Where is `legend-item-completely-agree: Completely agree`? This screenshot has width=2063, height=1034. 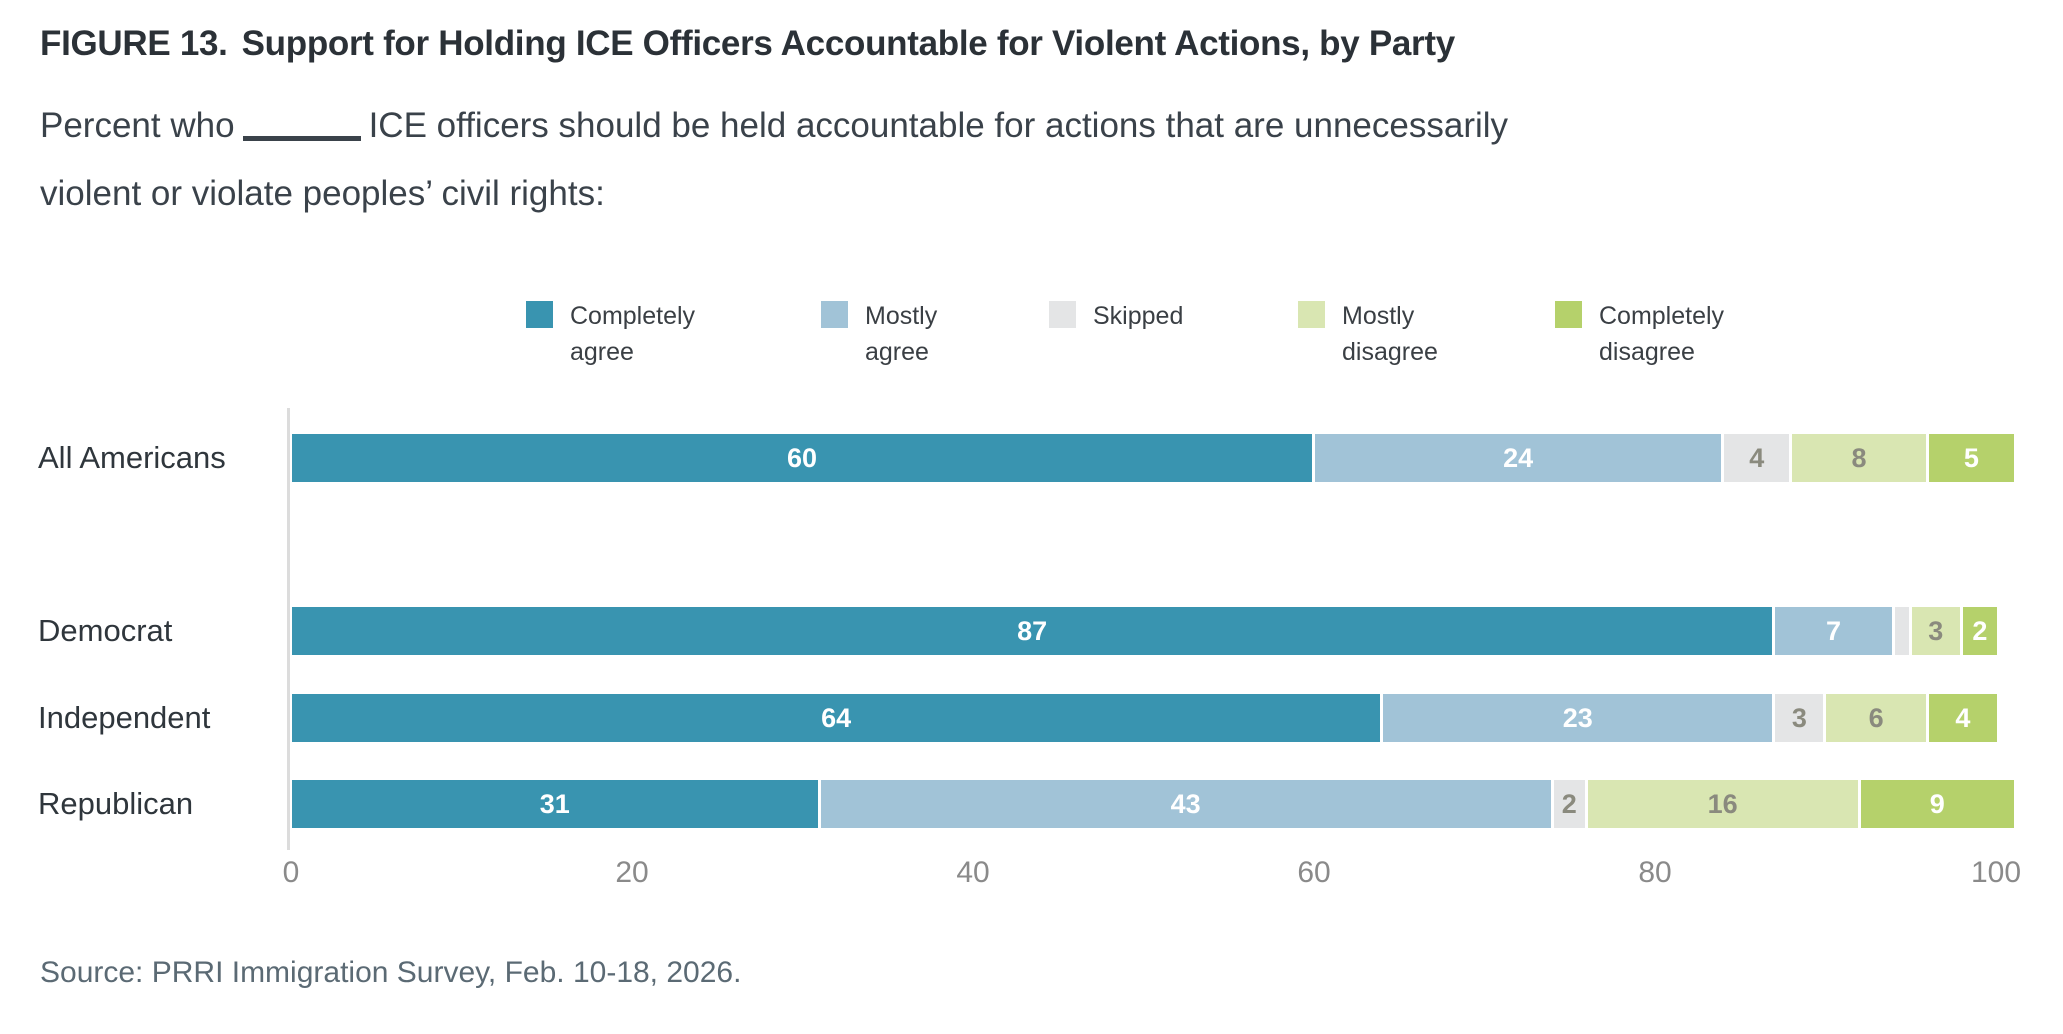 legend-item-completely-agree: Completely agree is located at coordinates (610, 334).